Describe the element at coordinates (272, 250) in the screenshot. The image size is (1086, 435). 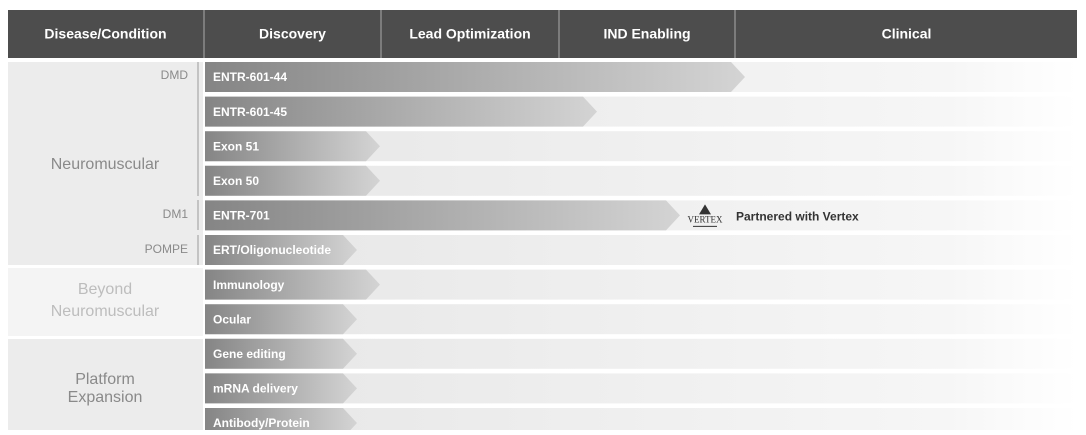
I see `program-label: ERT/Oligonucleotide` at that location.